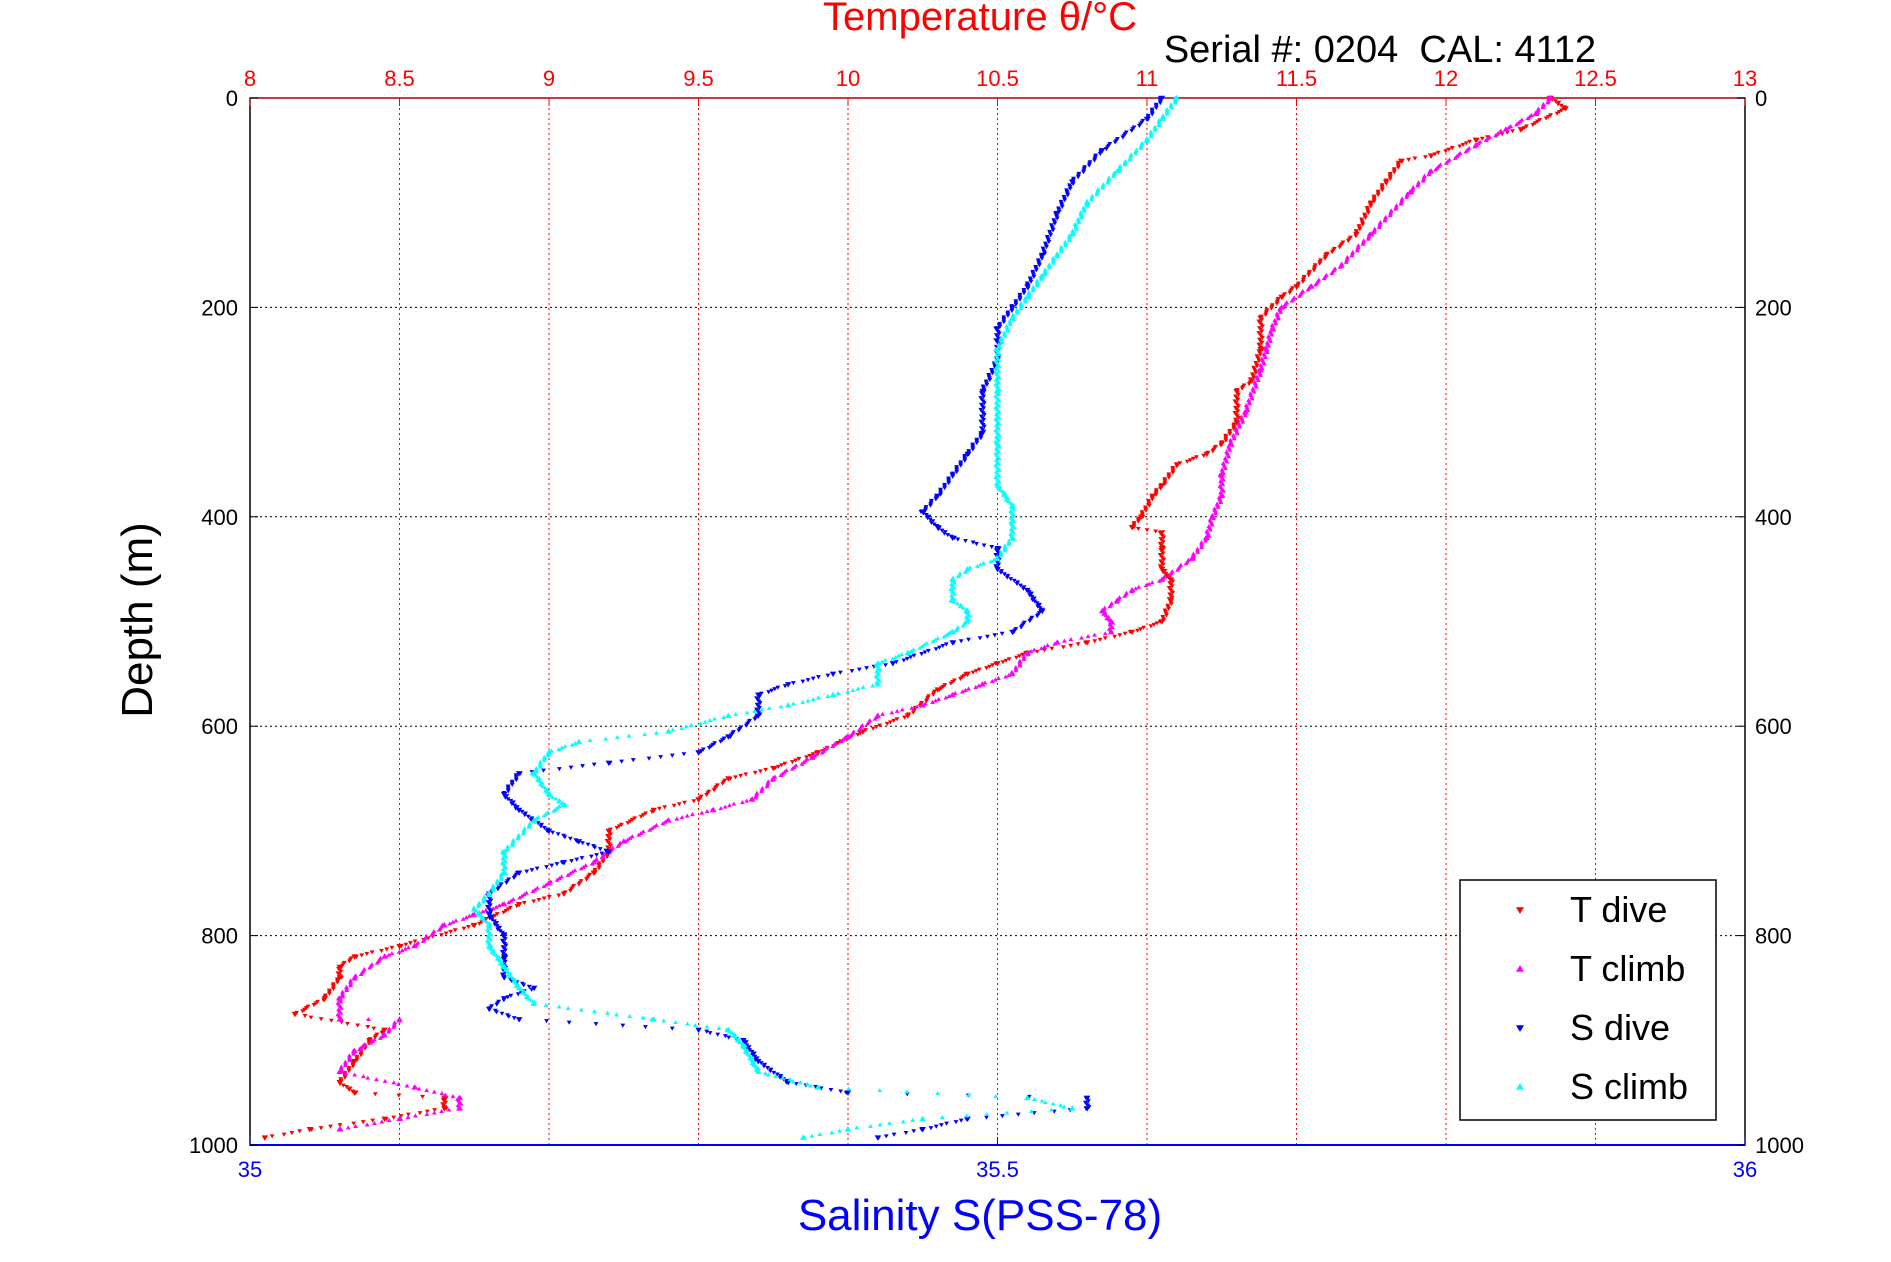 This screenshot has width=1891, height=1262. Describe the element at coordinates (219, 726) in the screenshot. I see `depth-tick-label-left: 600` at that location.